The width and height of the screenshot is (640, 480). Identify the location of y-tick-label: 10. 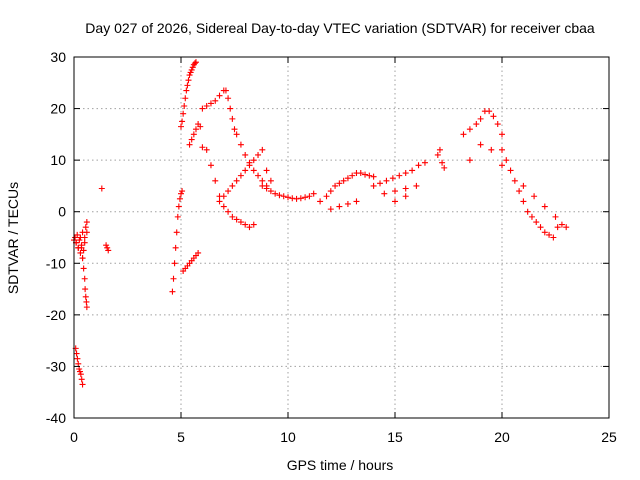
(58, 160).